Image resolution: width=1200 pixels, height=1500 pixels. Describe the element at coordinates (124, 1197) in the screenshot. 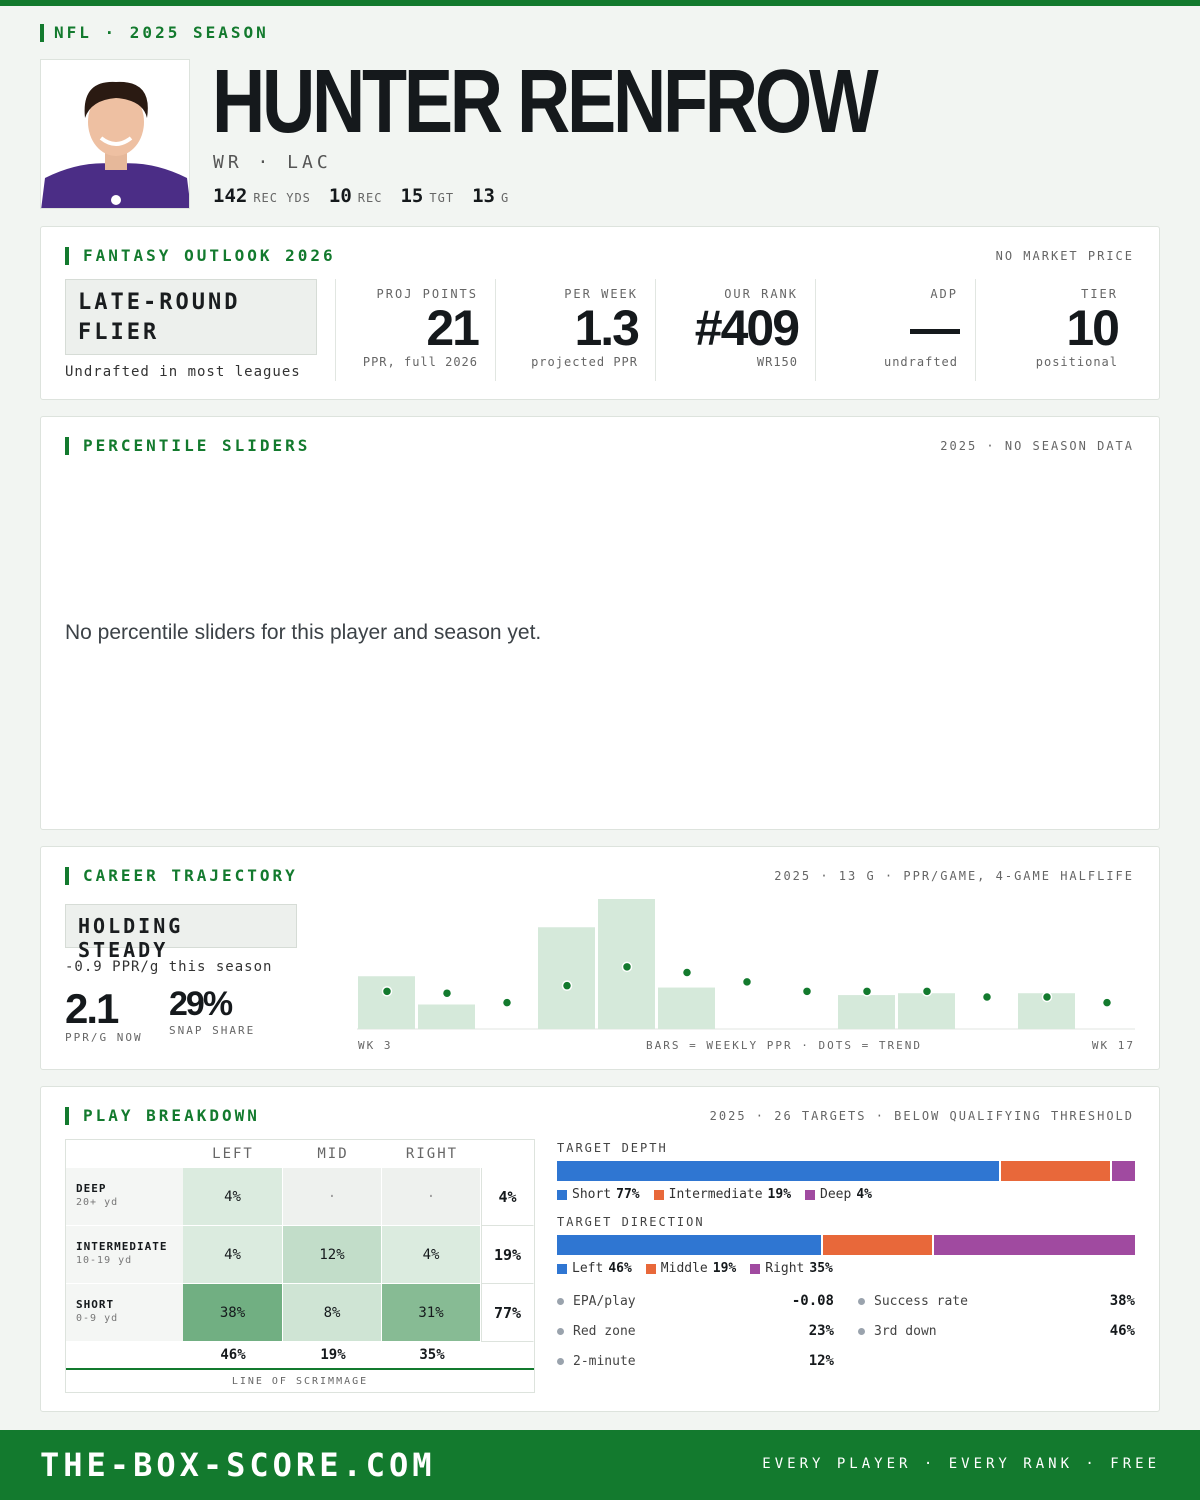

I see `row-label: DEEP 20+ yd` at that location.